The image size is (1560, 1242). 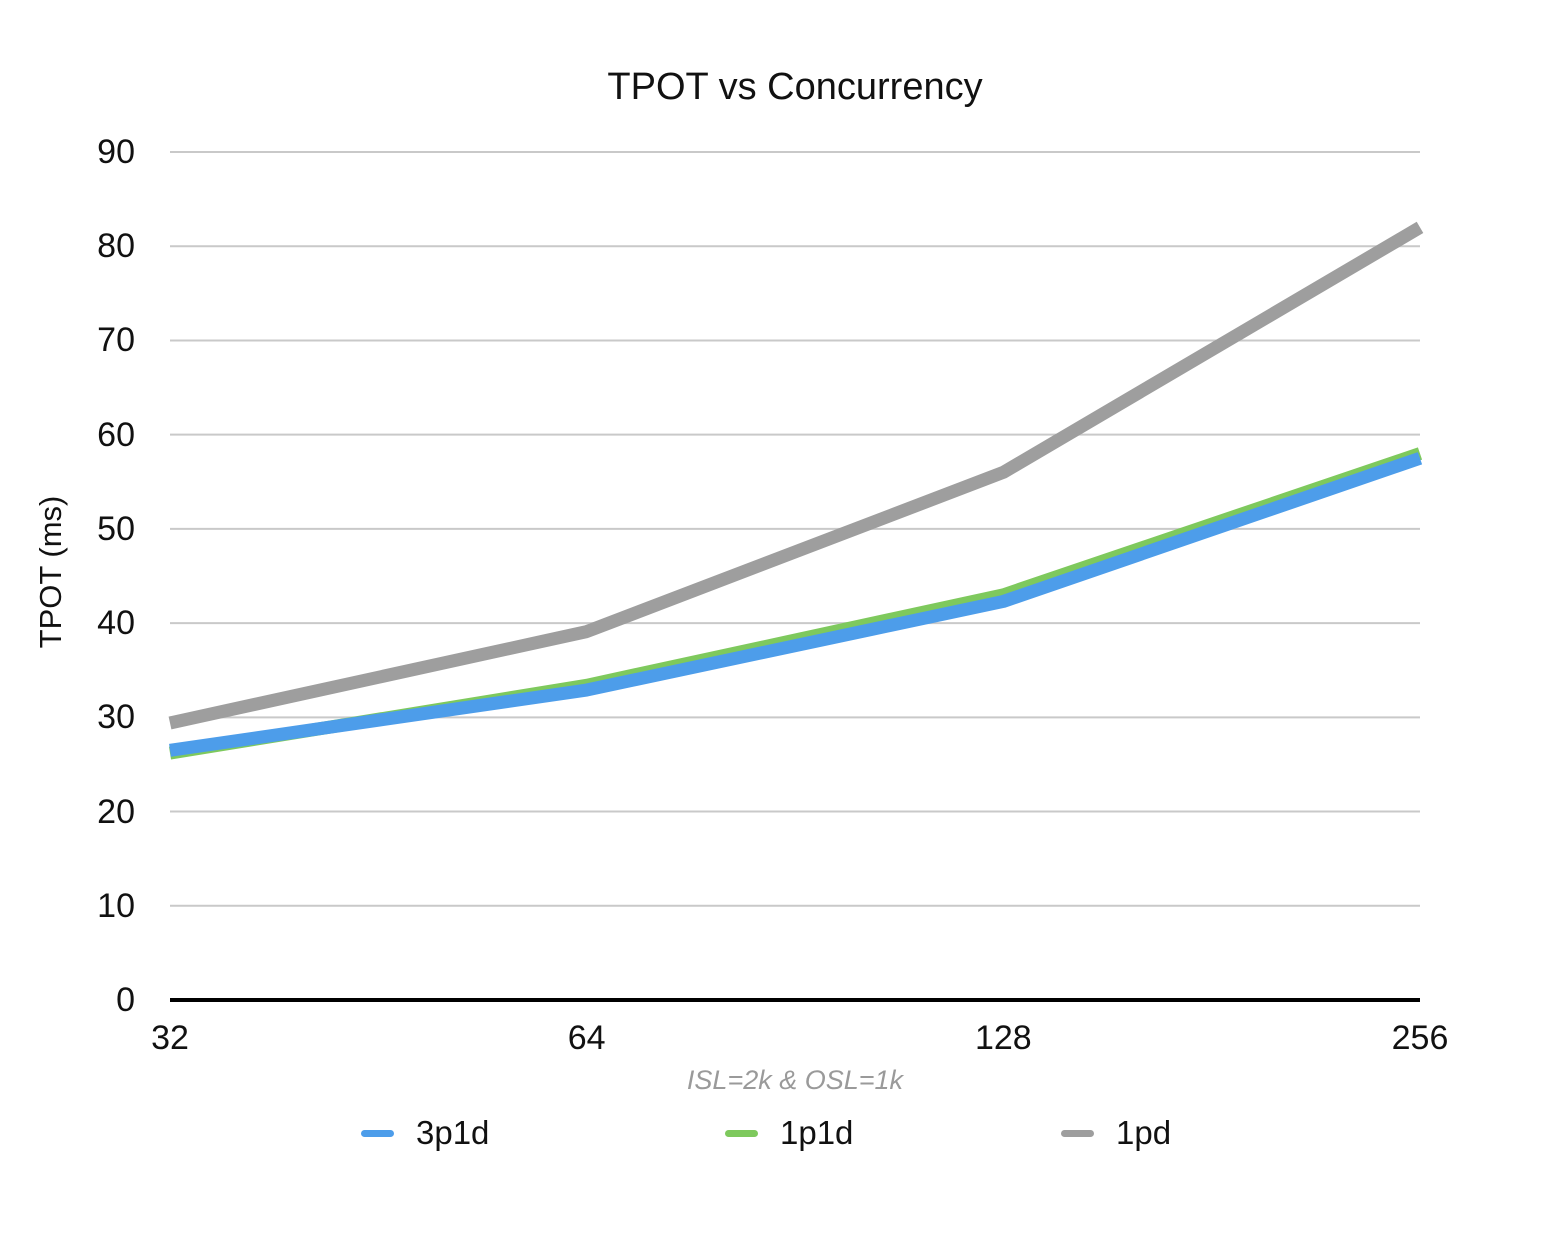 What do you see at coordinates (795, 1080) in the screenshot?
I see `x-axis-note: ISL=2k & OSL=1k` at bounding box center [795, 1080].